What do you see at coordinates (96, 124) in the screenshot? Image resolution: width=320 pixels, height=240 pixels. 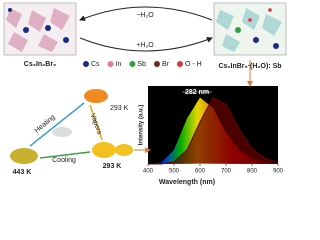 I see `step-label: Vapors` at bounding box center [96, 124].